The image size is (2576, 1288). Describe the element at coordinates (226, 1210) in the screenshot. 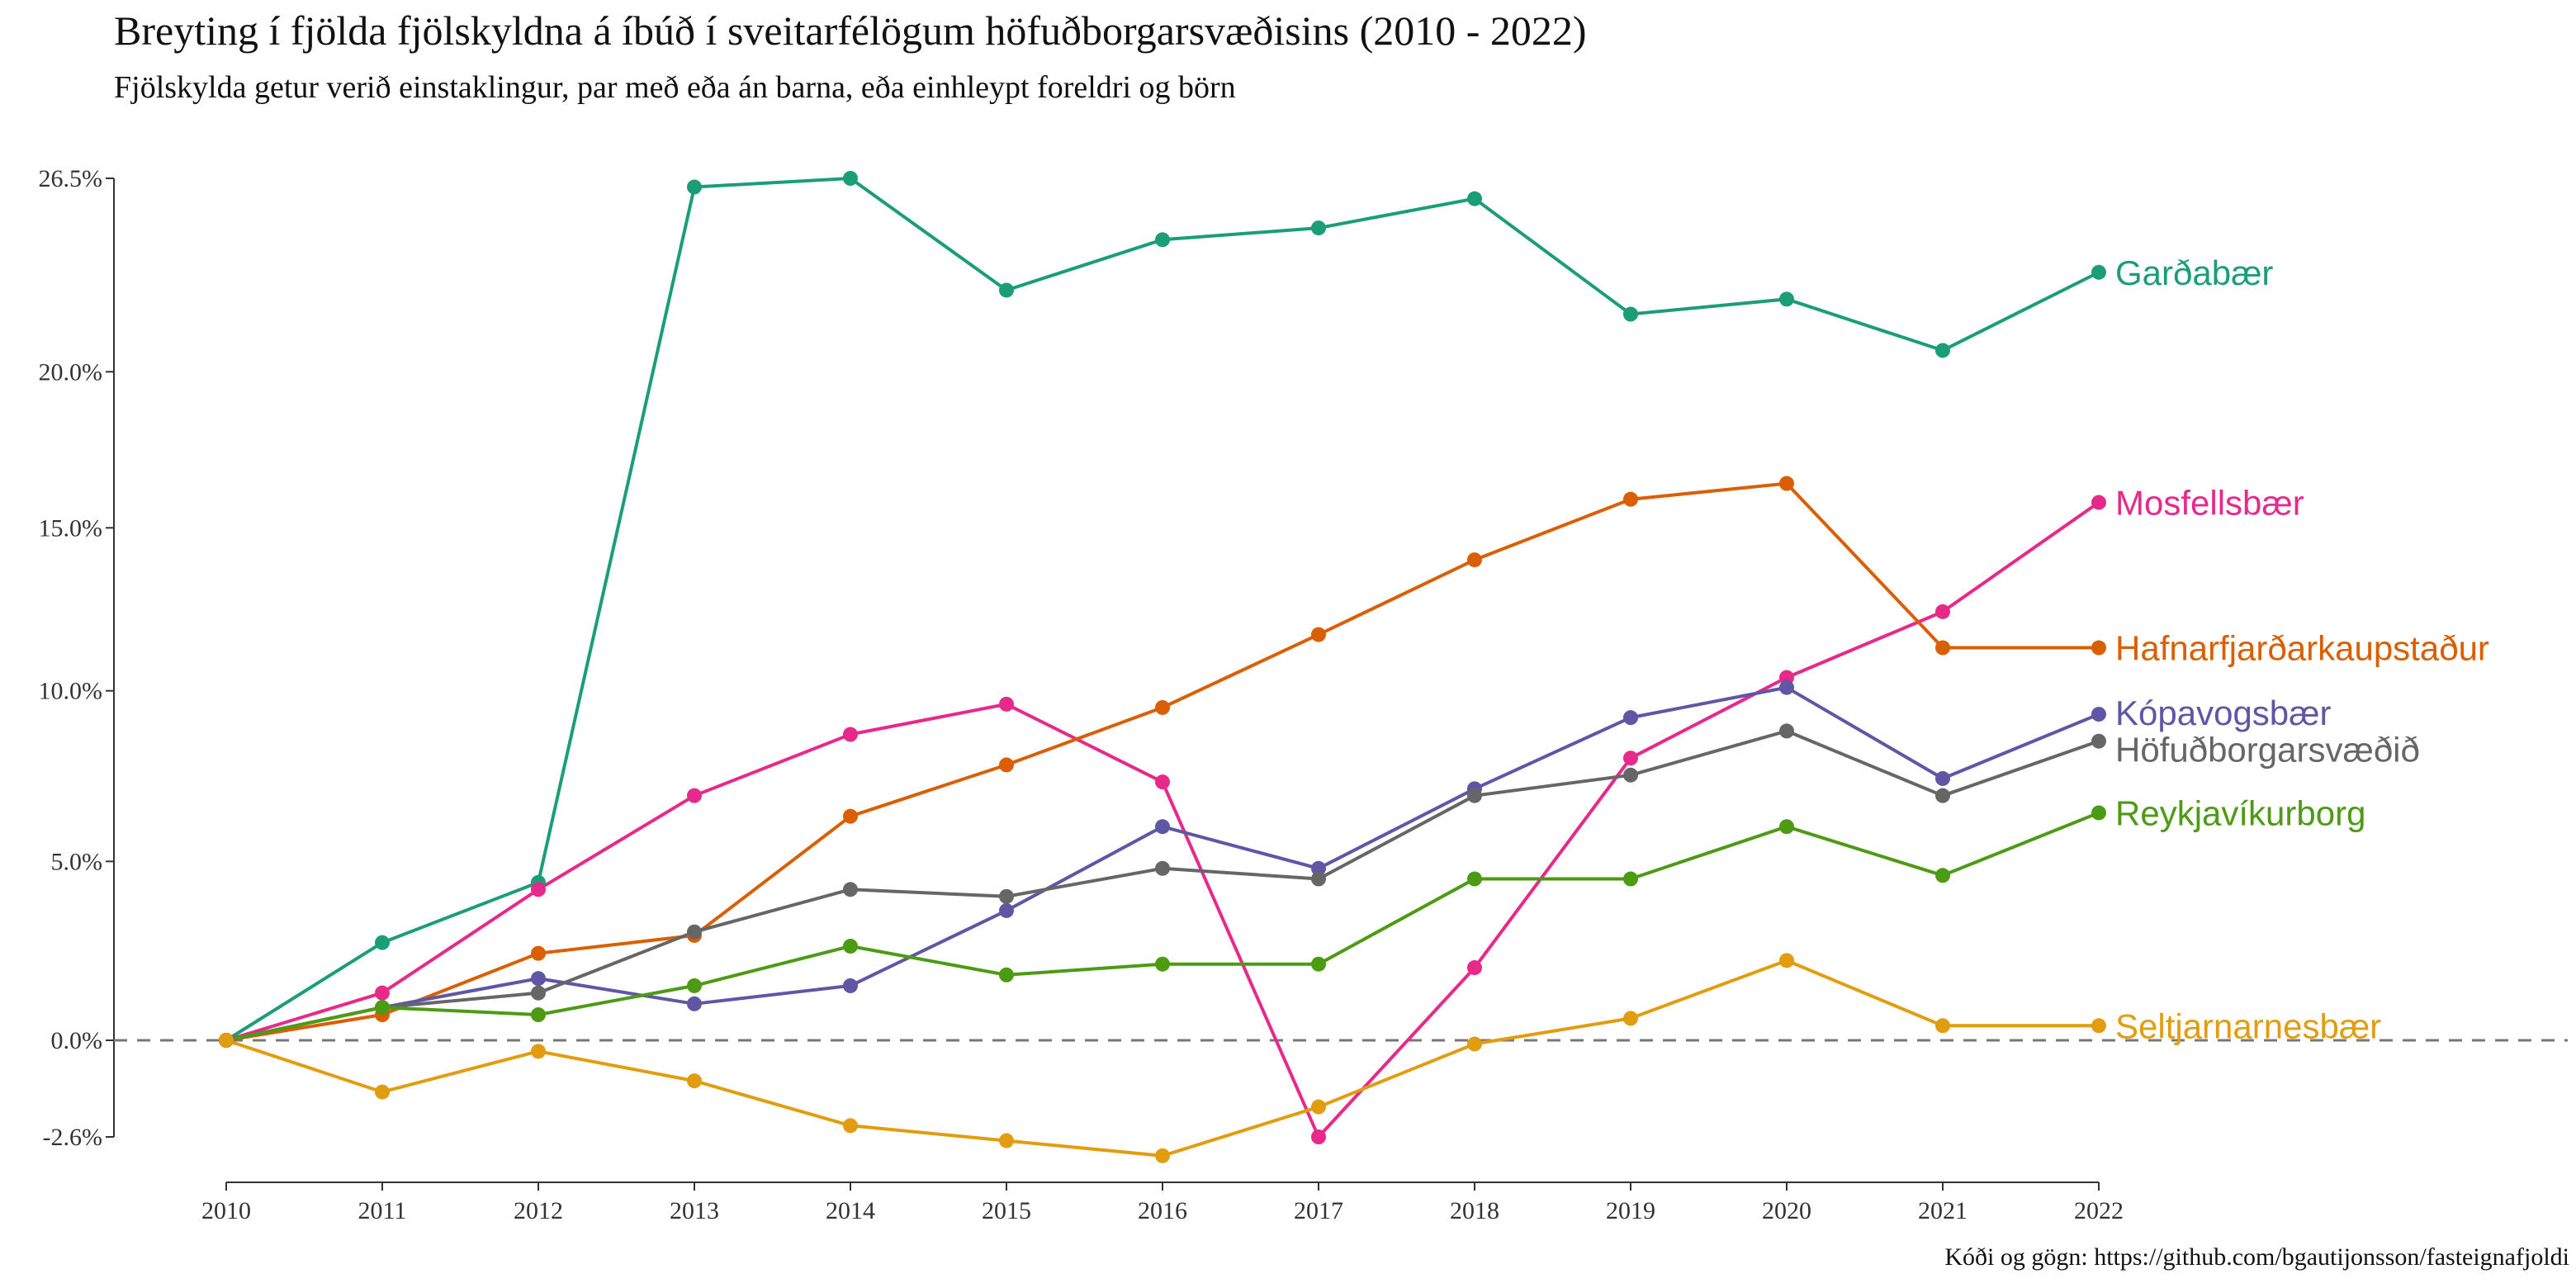

I see `x-tick-label: 2010` at that location.